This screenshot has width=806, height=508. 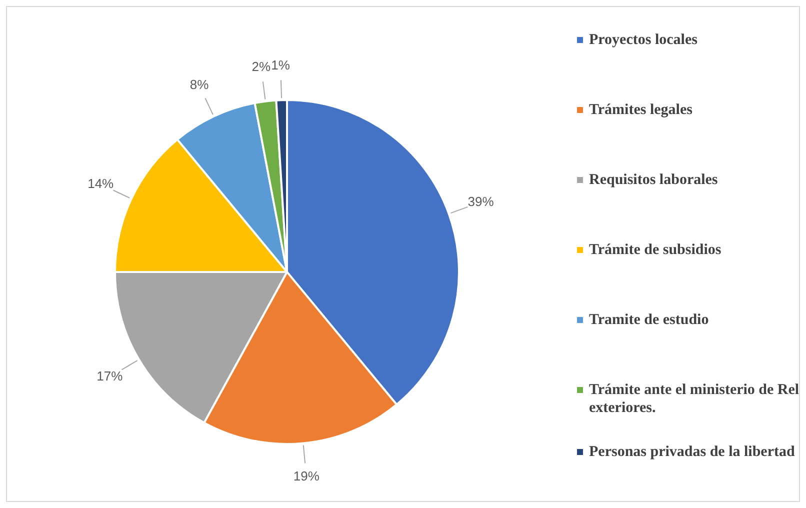 What do you see at coordinates (200, 84) in the screenshot?
I see `data-label: 8%` at bounding box center [200, 84].